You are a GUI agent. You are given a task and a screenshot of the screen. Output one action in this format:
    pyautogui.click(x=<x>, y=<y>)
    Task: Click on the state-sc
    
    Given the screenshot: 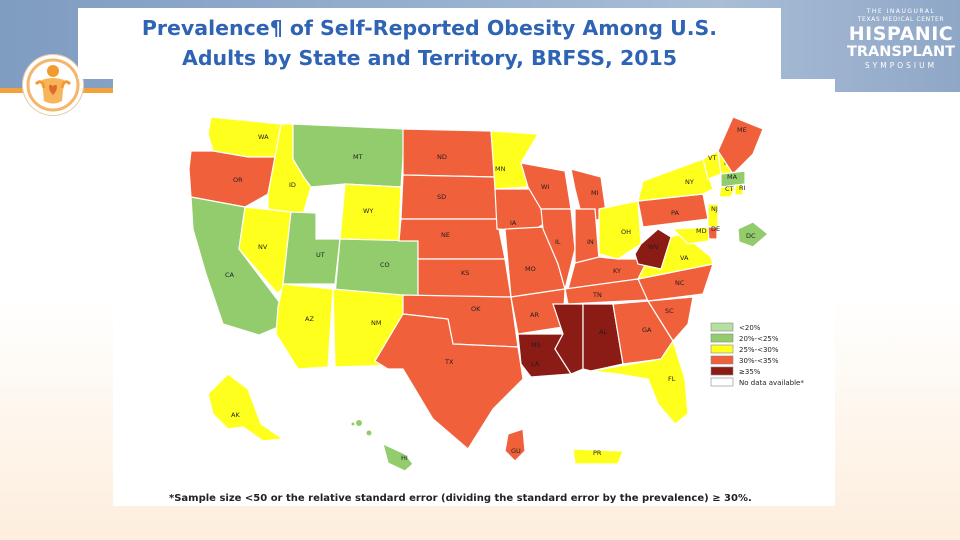 What is the action you would take?
    pyautogui.click(x=670, y=319)
    